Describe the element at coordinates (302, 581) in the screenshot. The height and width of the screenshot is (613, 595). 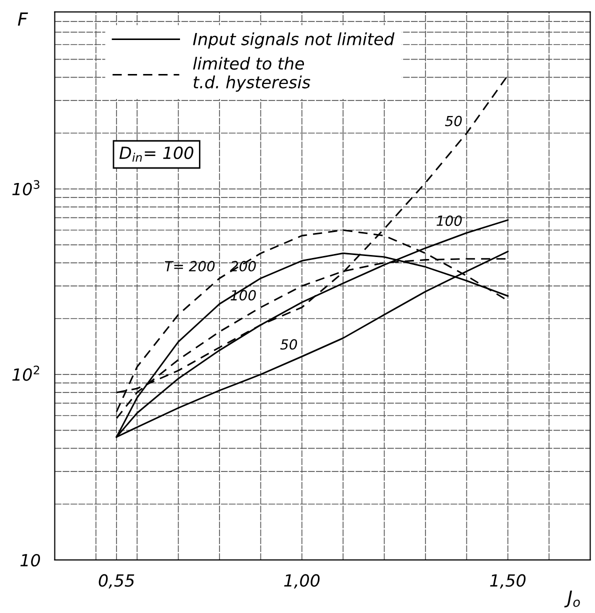
I see `x-tick-label: 1,00` at that location.